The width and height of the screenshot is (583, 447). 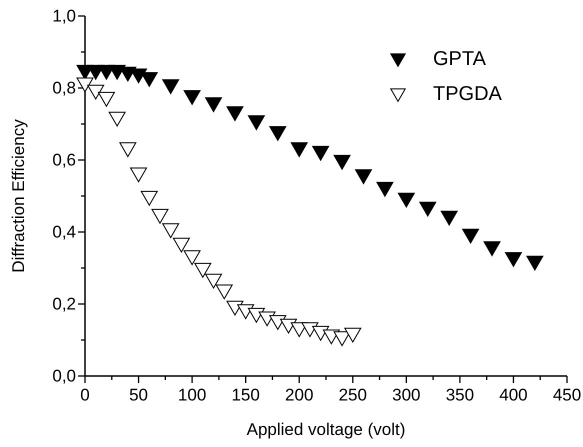 What do you see at coordinates (567, 394) in the screenshot?
I see `x-tick-label: 450` at bounding box center [567, 394].